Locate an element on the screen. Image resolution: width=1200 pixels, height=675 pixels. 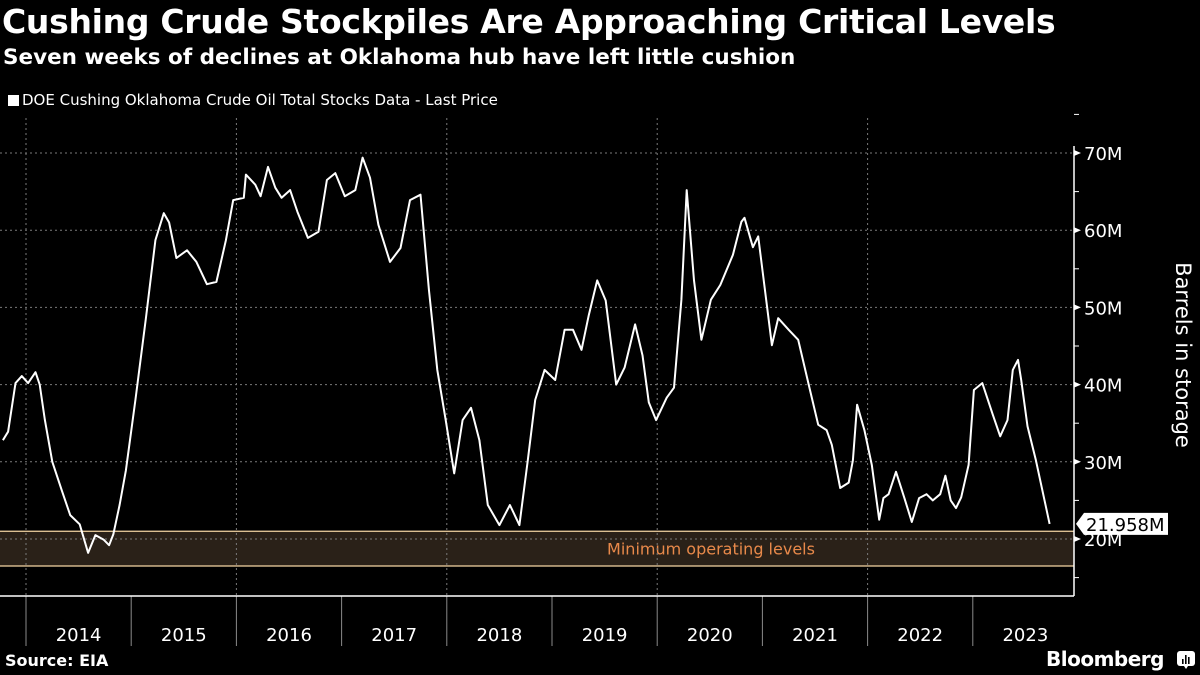
y-tick-label: 70M is located at coordinates (1103, 154).